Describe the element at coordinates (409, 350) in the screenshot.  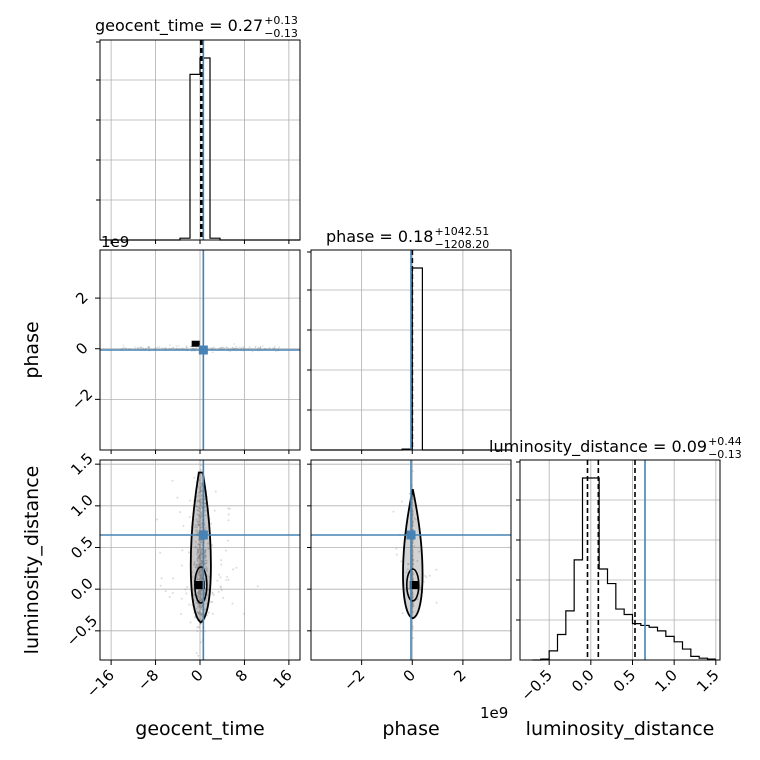
I see `panel-phase-hist` at that location.